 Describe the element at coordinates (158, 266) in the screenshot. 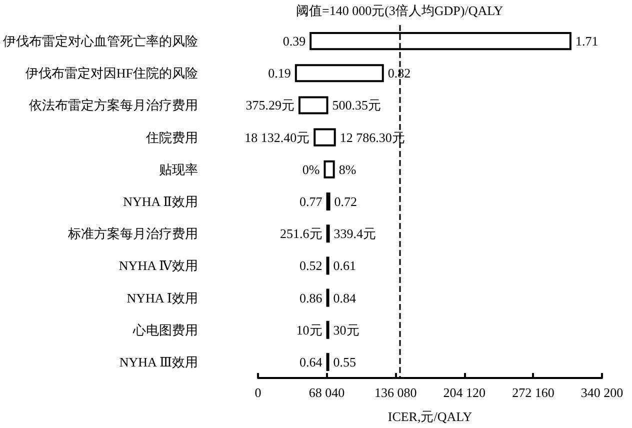

I see `y-tick-label: NYHA Ⅳ效用` at that location.